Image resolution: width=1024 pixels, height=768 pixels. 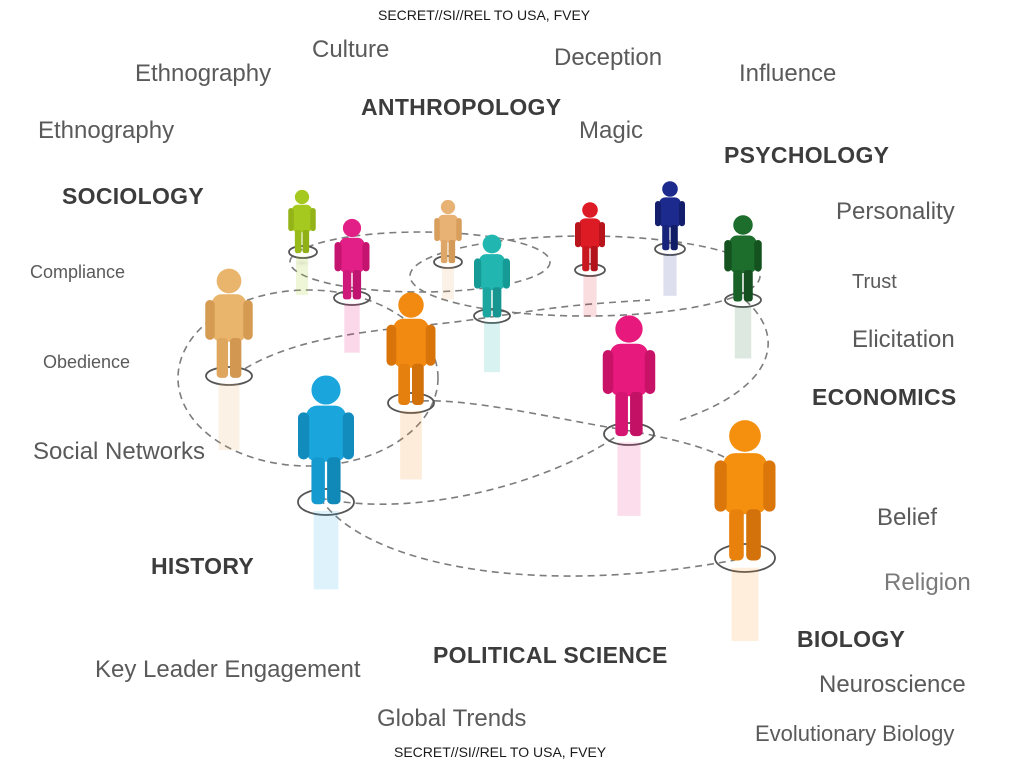 I want to click on topic-ethnography-1: Ethnography, so click(x=203, y=73).